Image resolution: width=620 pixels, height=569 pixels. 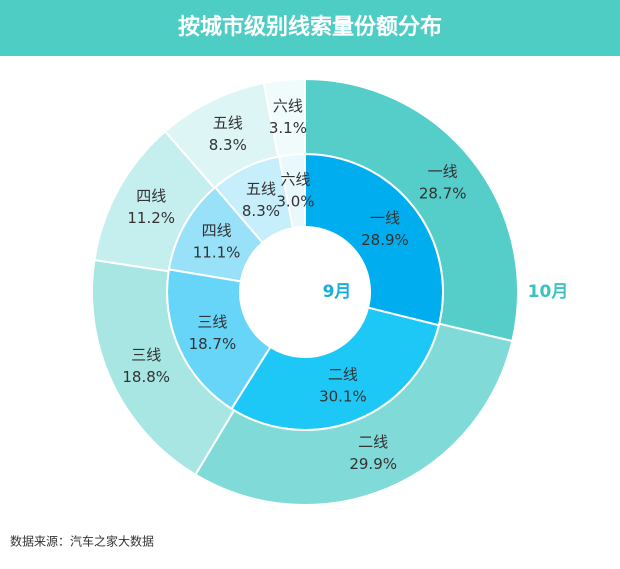 What do you see at coordinates (548, 292) in the screenshot?
I see `series-label: 10月` at bounding box center [548, 292].